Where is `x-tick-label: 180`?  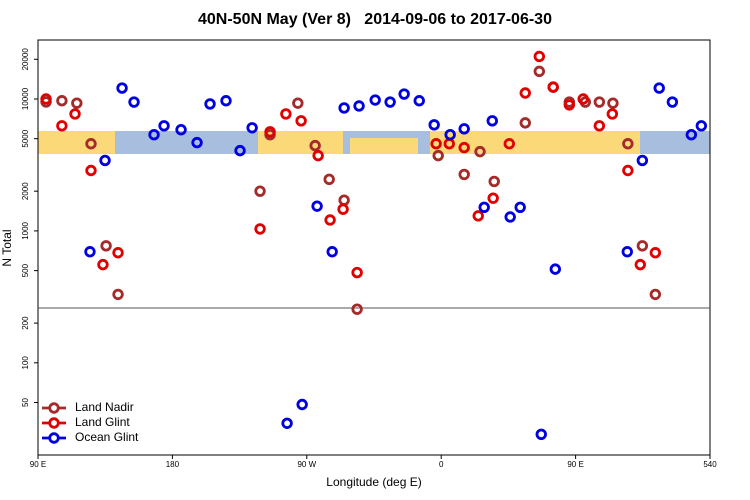 x-tick-label: 180 is located at coordinates (173, 464).